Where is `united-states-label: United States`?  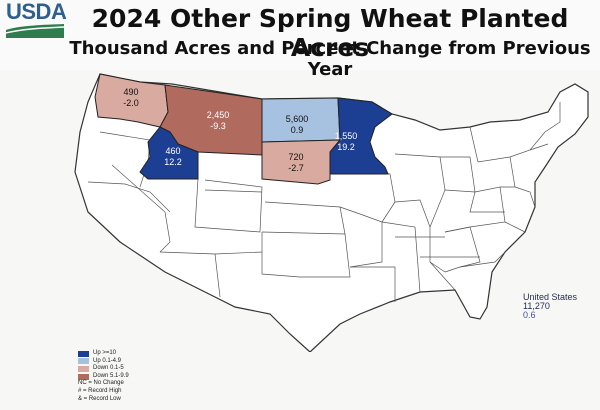 united-states-label: United States is located at coordinates (550, 297).